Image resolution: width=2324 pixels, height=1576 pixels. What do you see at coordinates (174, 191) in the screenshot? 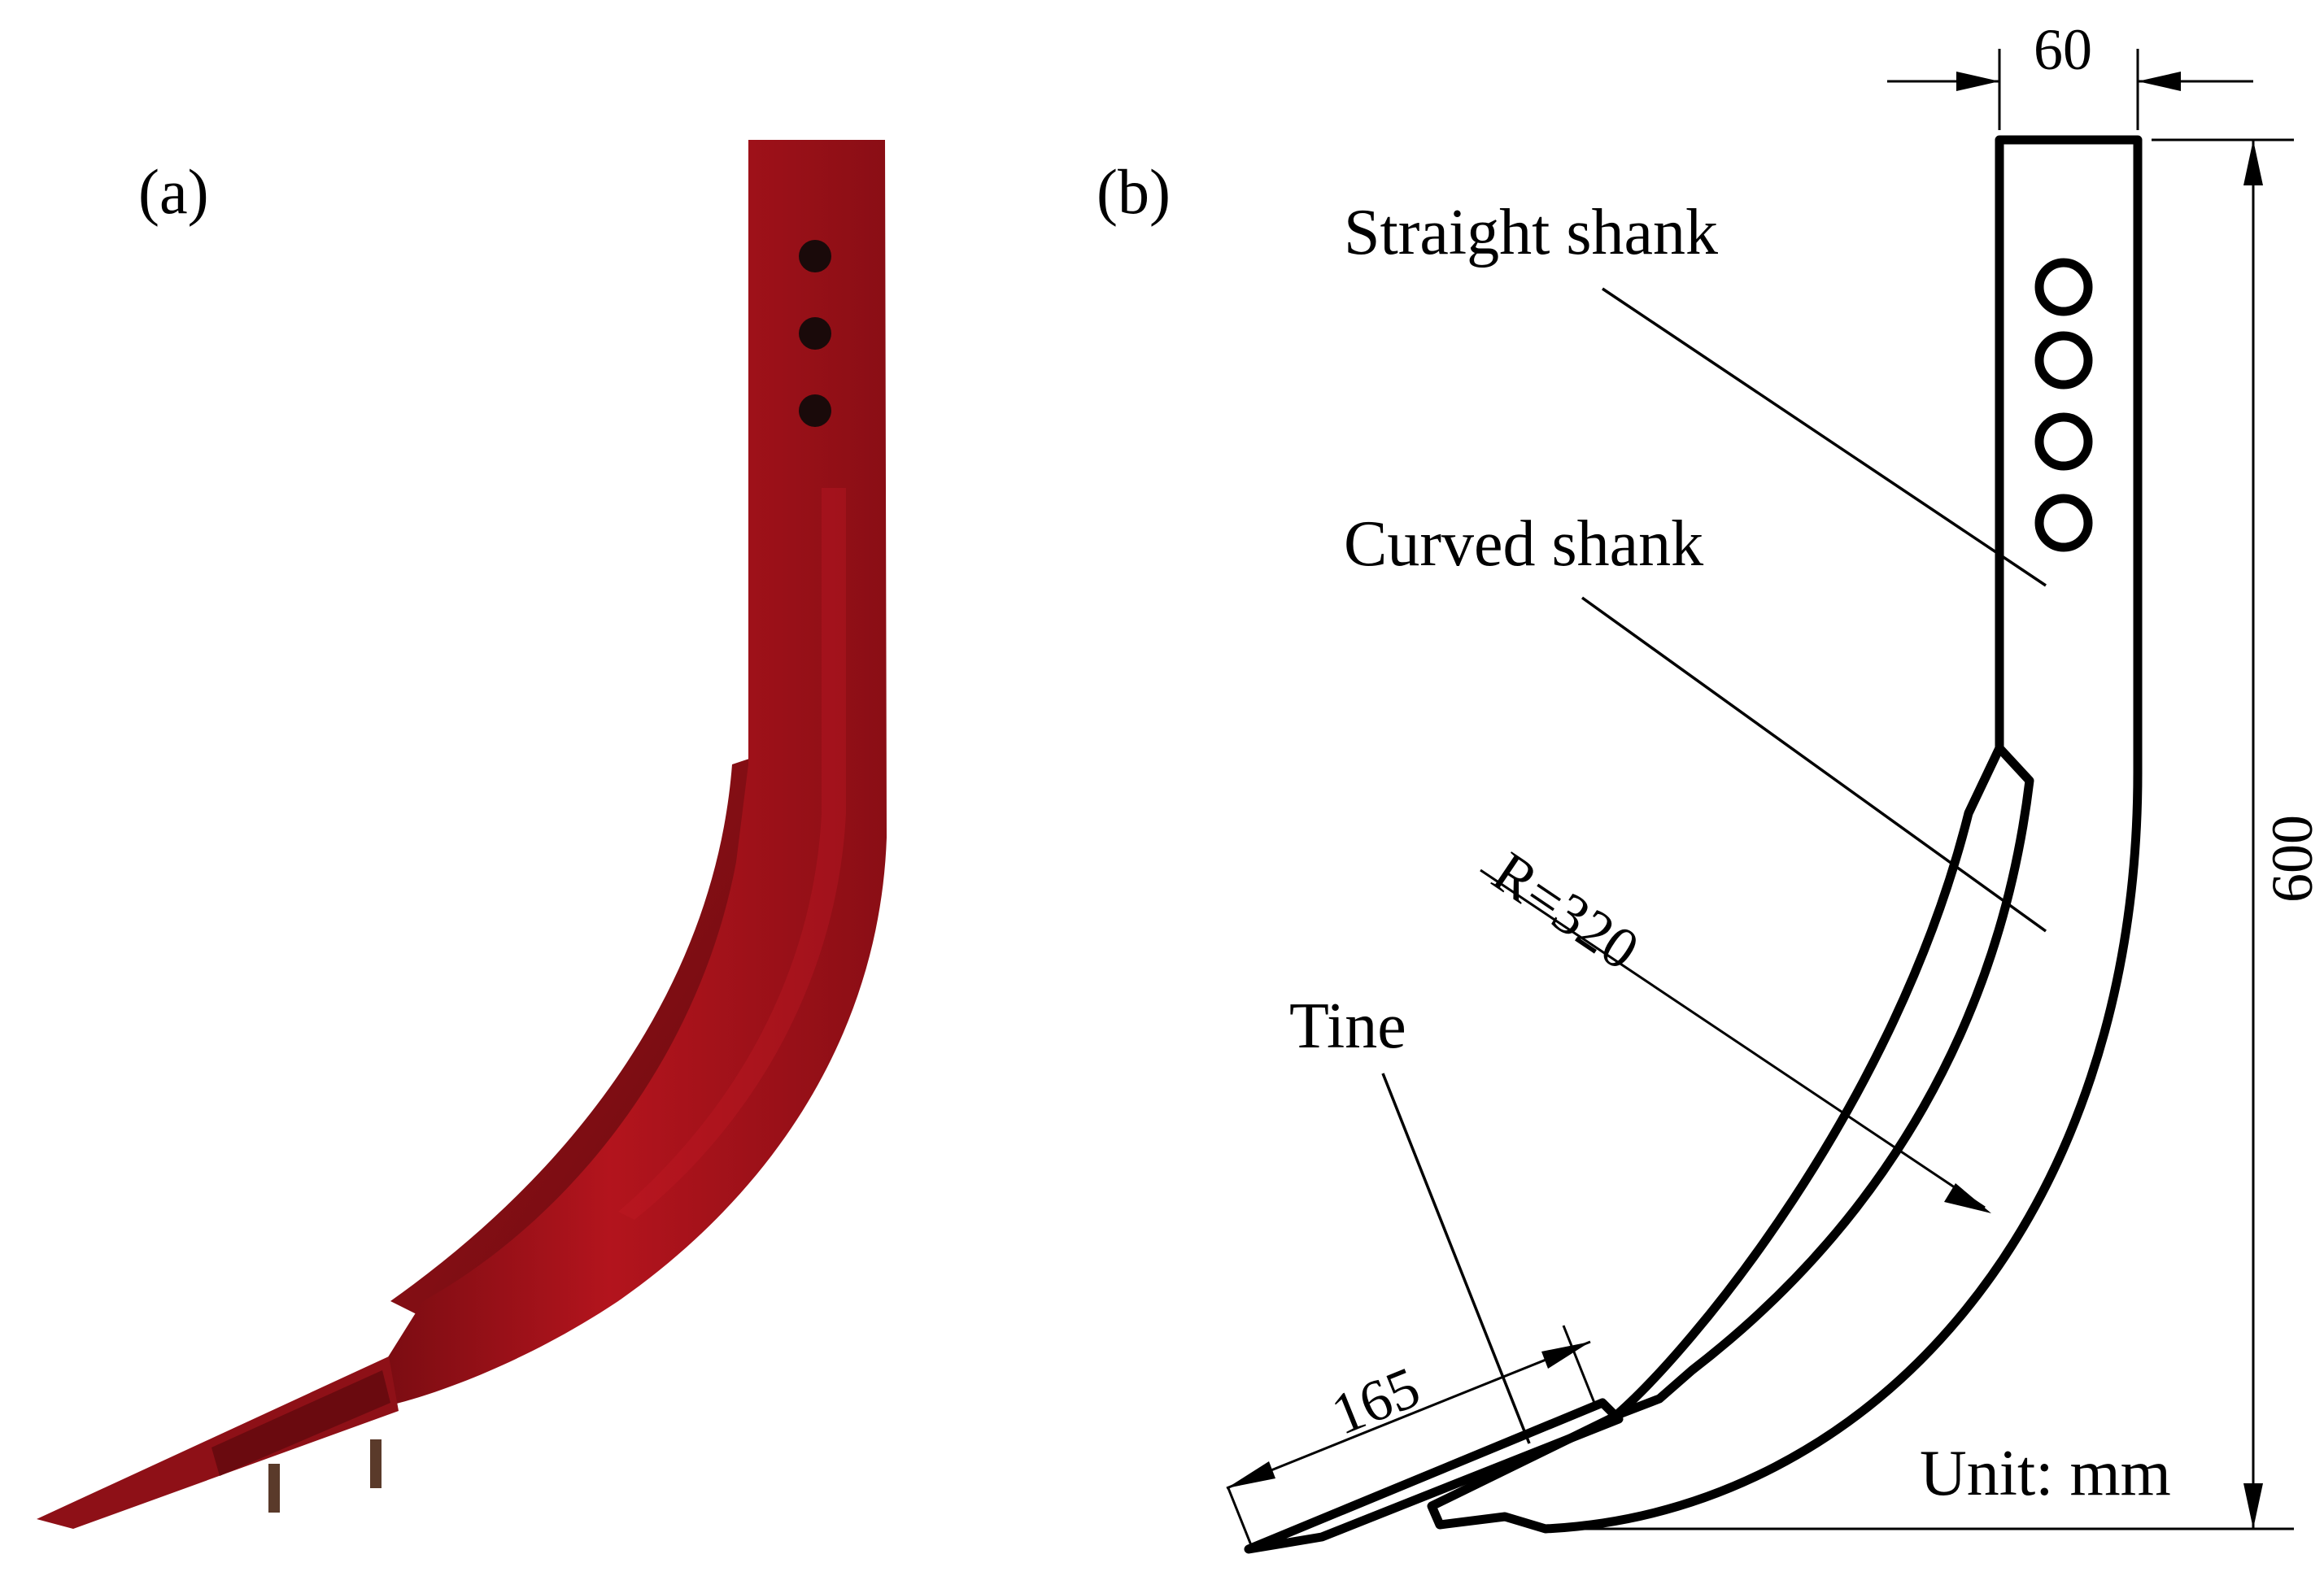
I see `panel-a-label: (a)` at bounding box center [174, 191].